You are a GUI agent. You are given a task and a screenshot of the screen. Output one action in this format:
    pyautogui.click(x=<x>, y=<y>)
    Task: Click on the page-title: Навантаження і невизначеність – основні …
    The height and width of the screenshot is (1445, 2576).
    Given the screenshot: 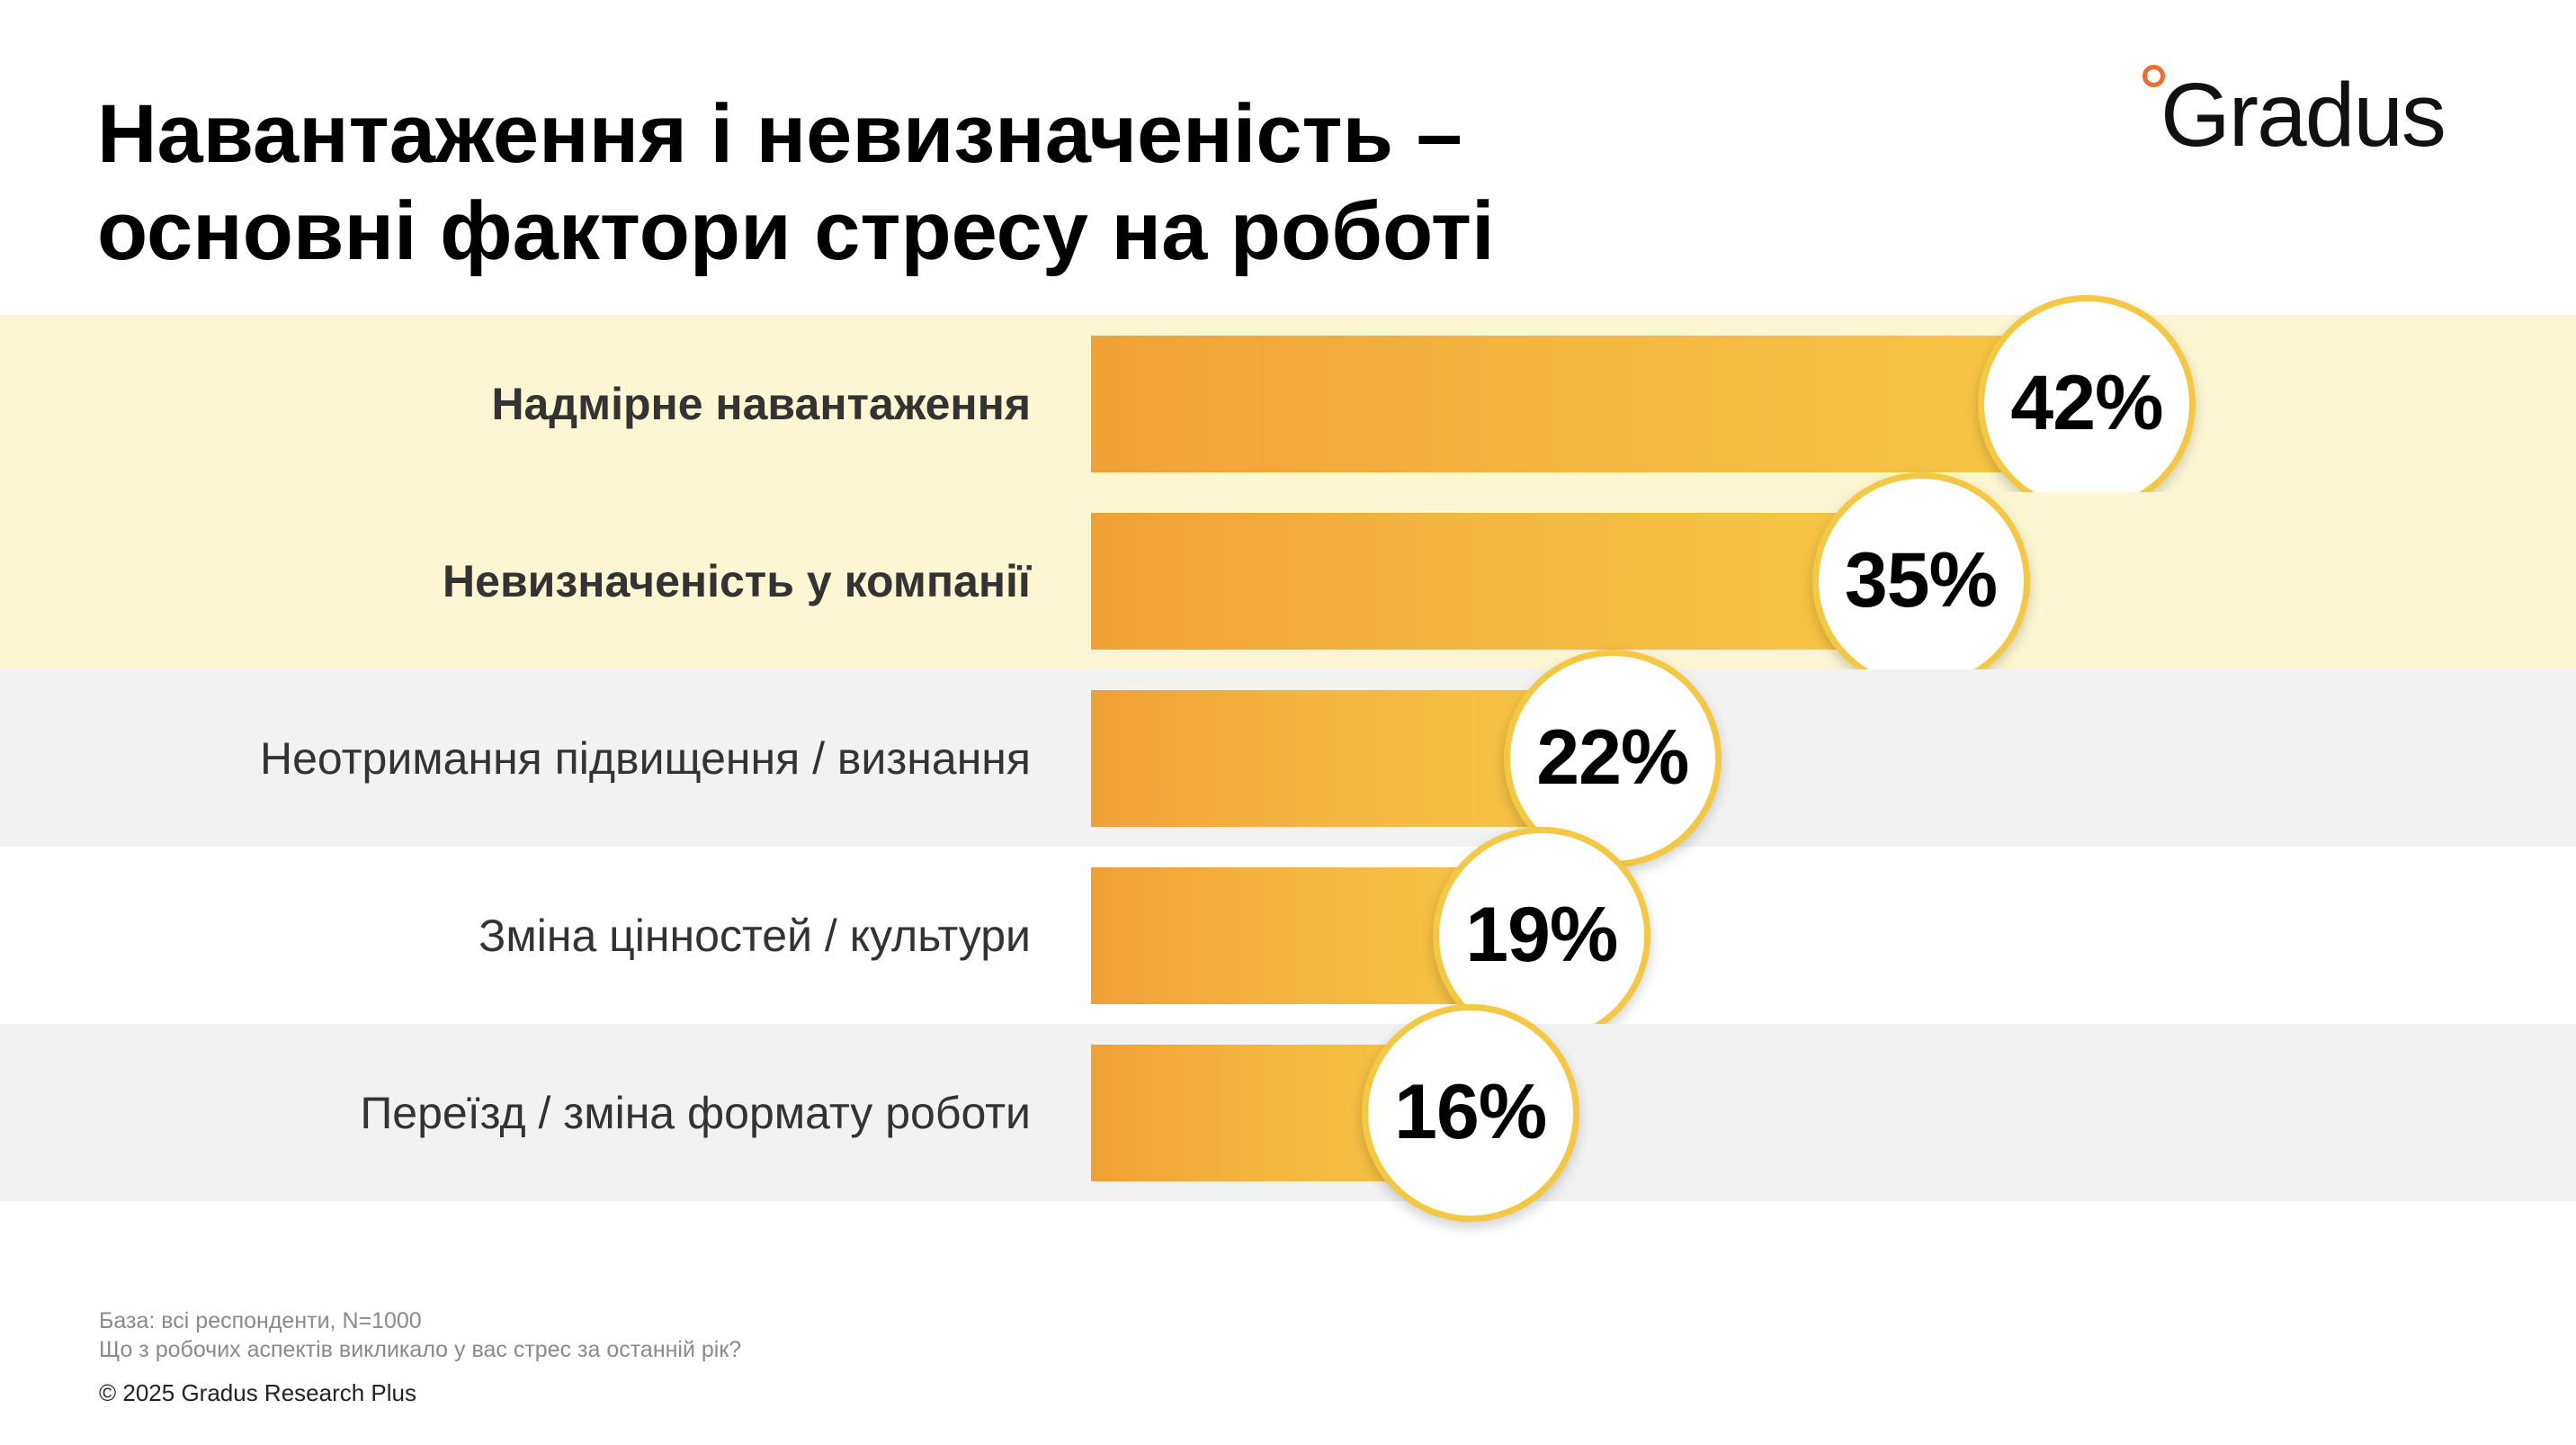 What is the action you would take?
    pyautogui.click(x=796, y=182)
    